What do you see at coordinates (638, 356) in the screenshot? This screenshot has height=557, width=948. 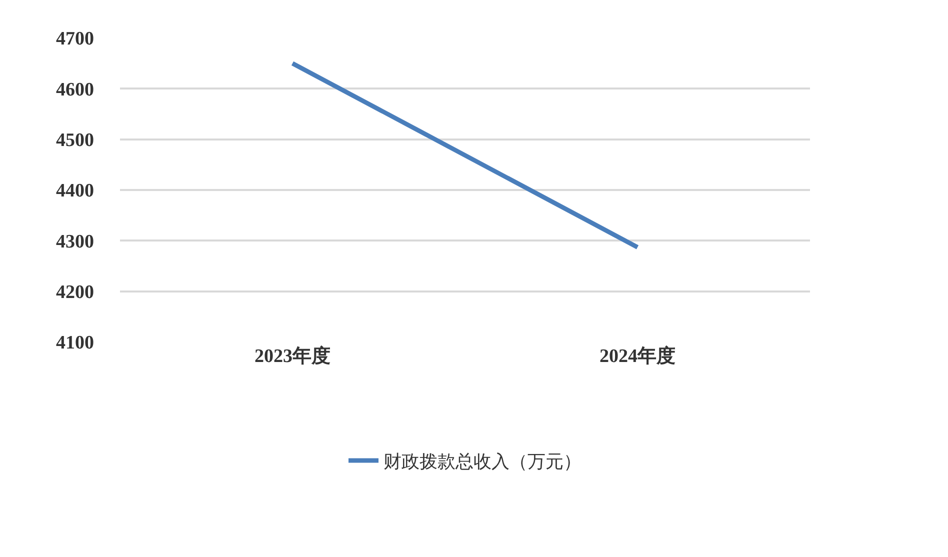 I see `x-tick-label: 2024年度` at bounding box center [638, 356].